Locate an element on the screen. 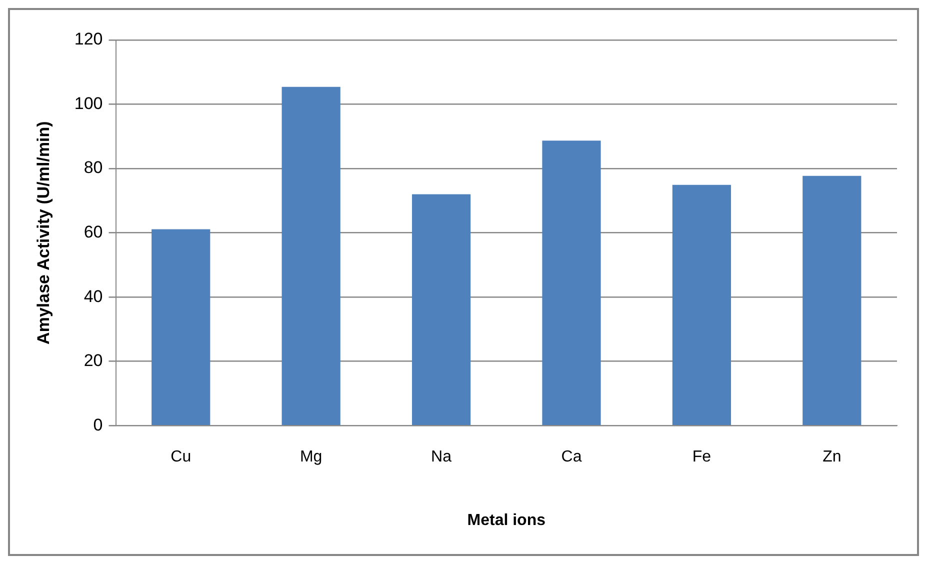 This screenshot has width=931, height=568. y-tick-label: 120 is located at coordinates (88, 39).